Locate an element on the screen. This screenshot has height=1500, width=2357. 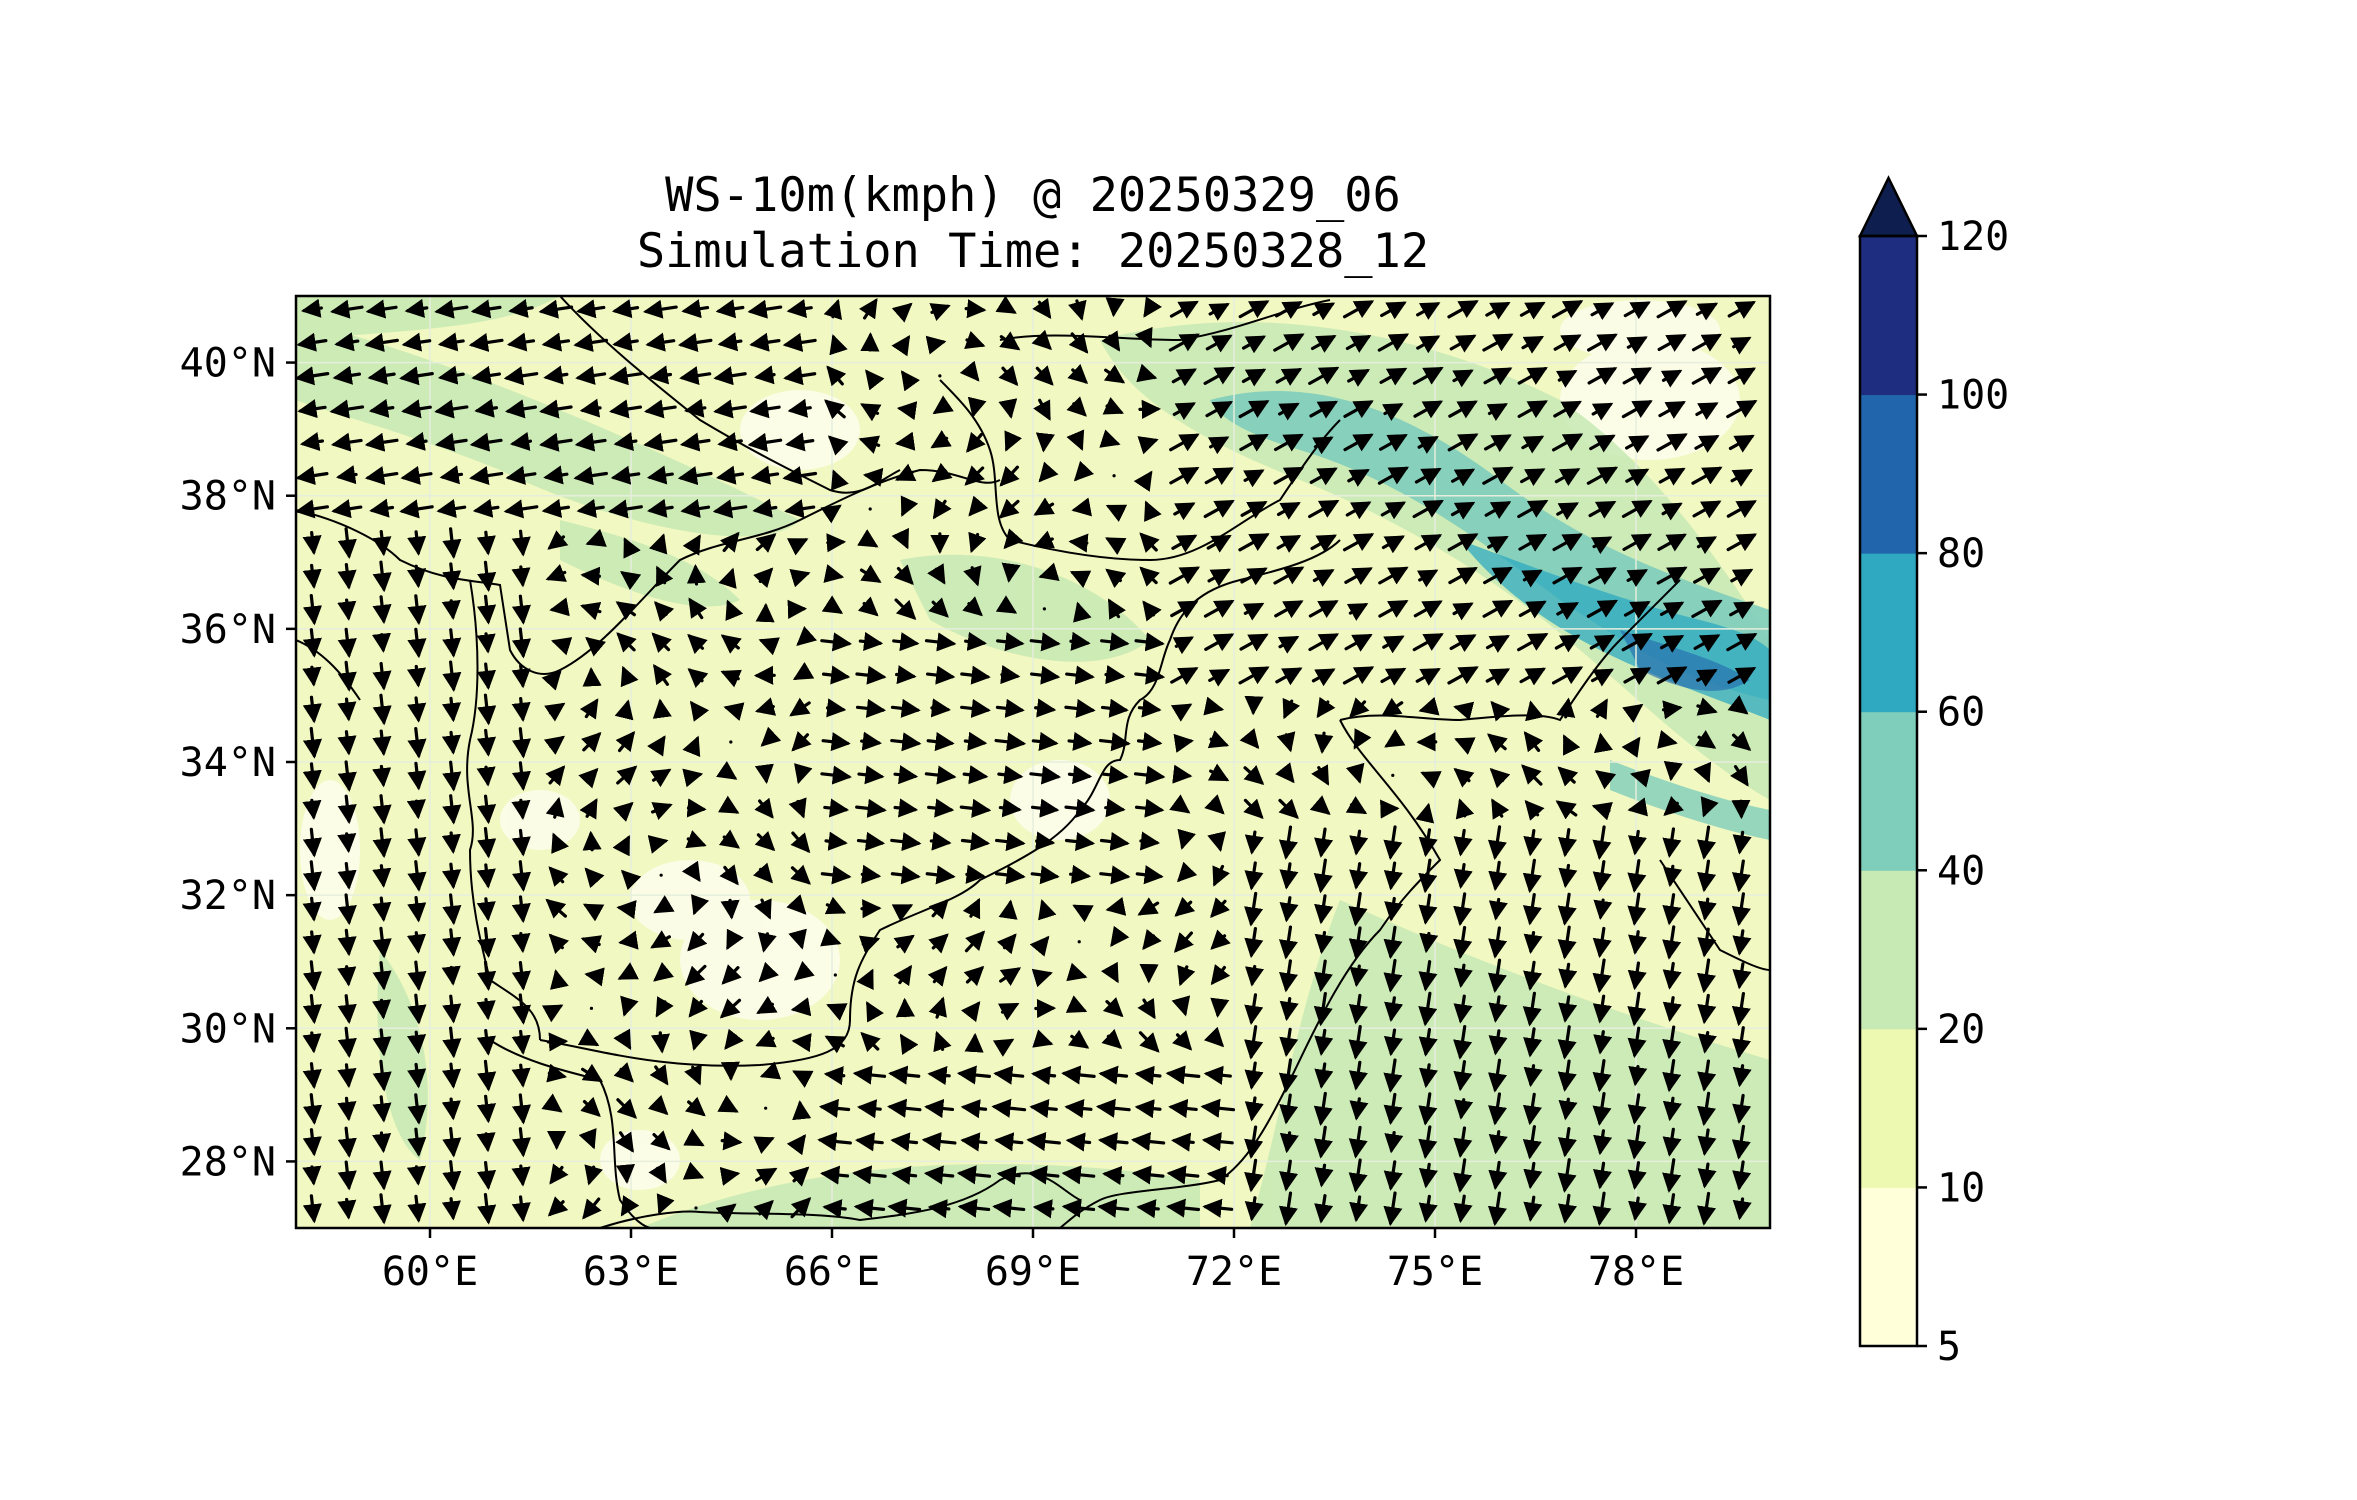
colorbar-segment is located at coordinates (1888, 1108).